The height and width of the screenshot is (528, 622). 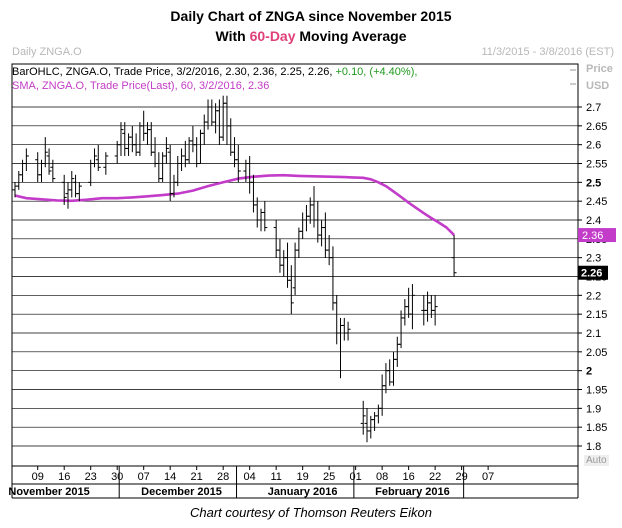 I want to click on axis-unit-price: Price, so click(x=599, y=69).